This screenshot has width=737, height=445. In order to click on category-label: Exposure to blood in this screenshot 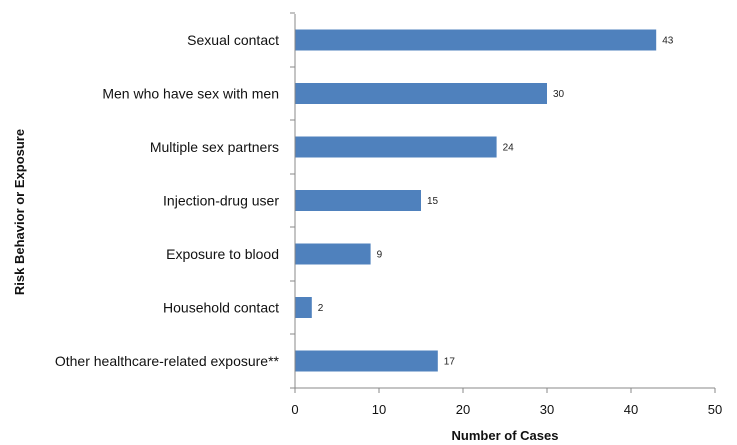, I will do `click(222, 254)`.